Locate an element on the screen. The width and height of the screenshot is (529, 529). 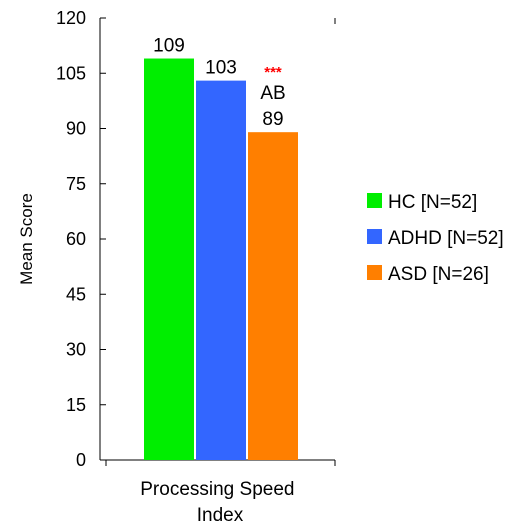
y-tick-label: 105 is located at coordinates (71, 73).